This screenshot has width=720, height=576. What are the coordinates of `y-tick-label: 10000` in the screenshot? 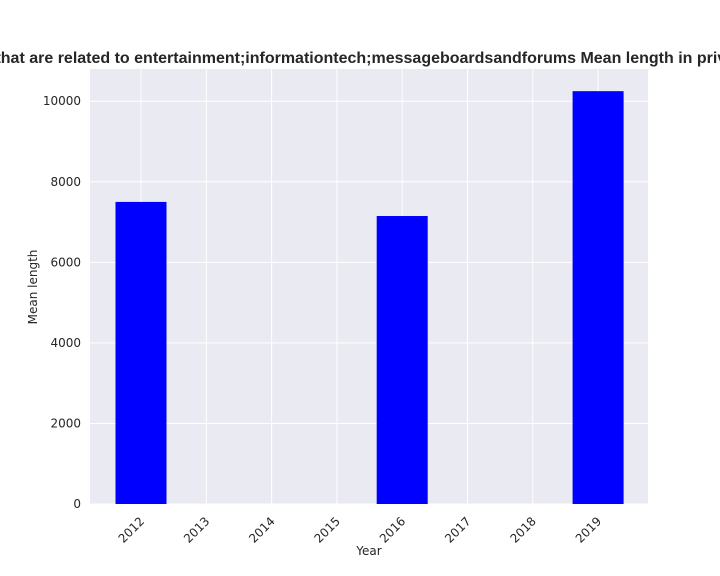 It's located at (62, 101).